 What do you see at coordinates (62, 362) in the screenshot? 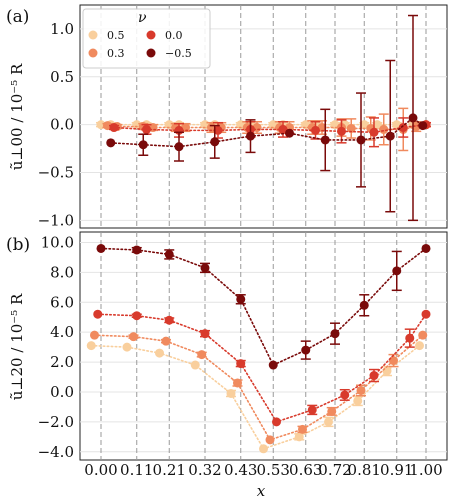
I see `y-tick-label: 2.0` at bounding box center [62, 362].